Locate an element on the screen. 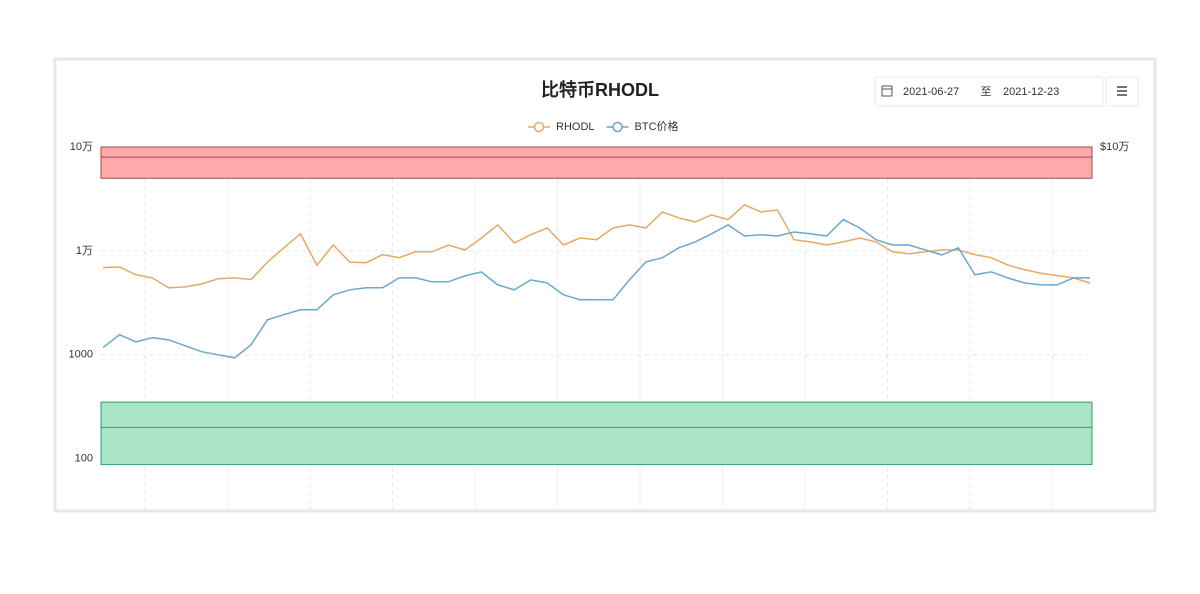 The height and width of the screenshot is (594, 1200). y-tick-label: 1000 is located at coordinates (81, 355).